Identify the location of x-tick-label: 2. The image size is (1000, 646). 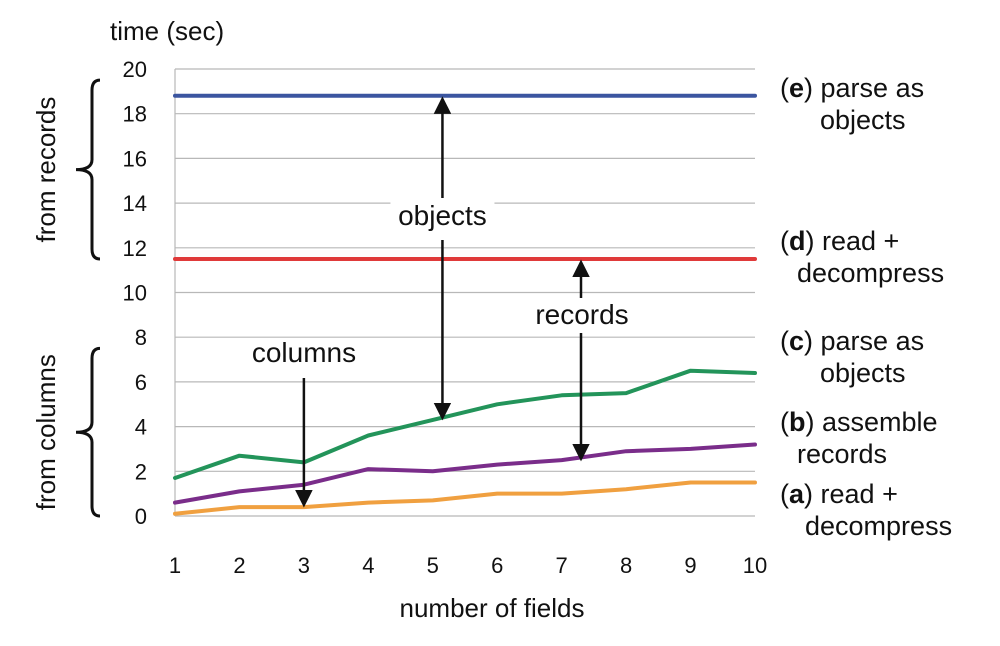
(239, 565).